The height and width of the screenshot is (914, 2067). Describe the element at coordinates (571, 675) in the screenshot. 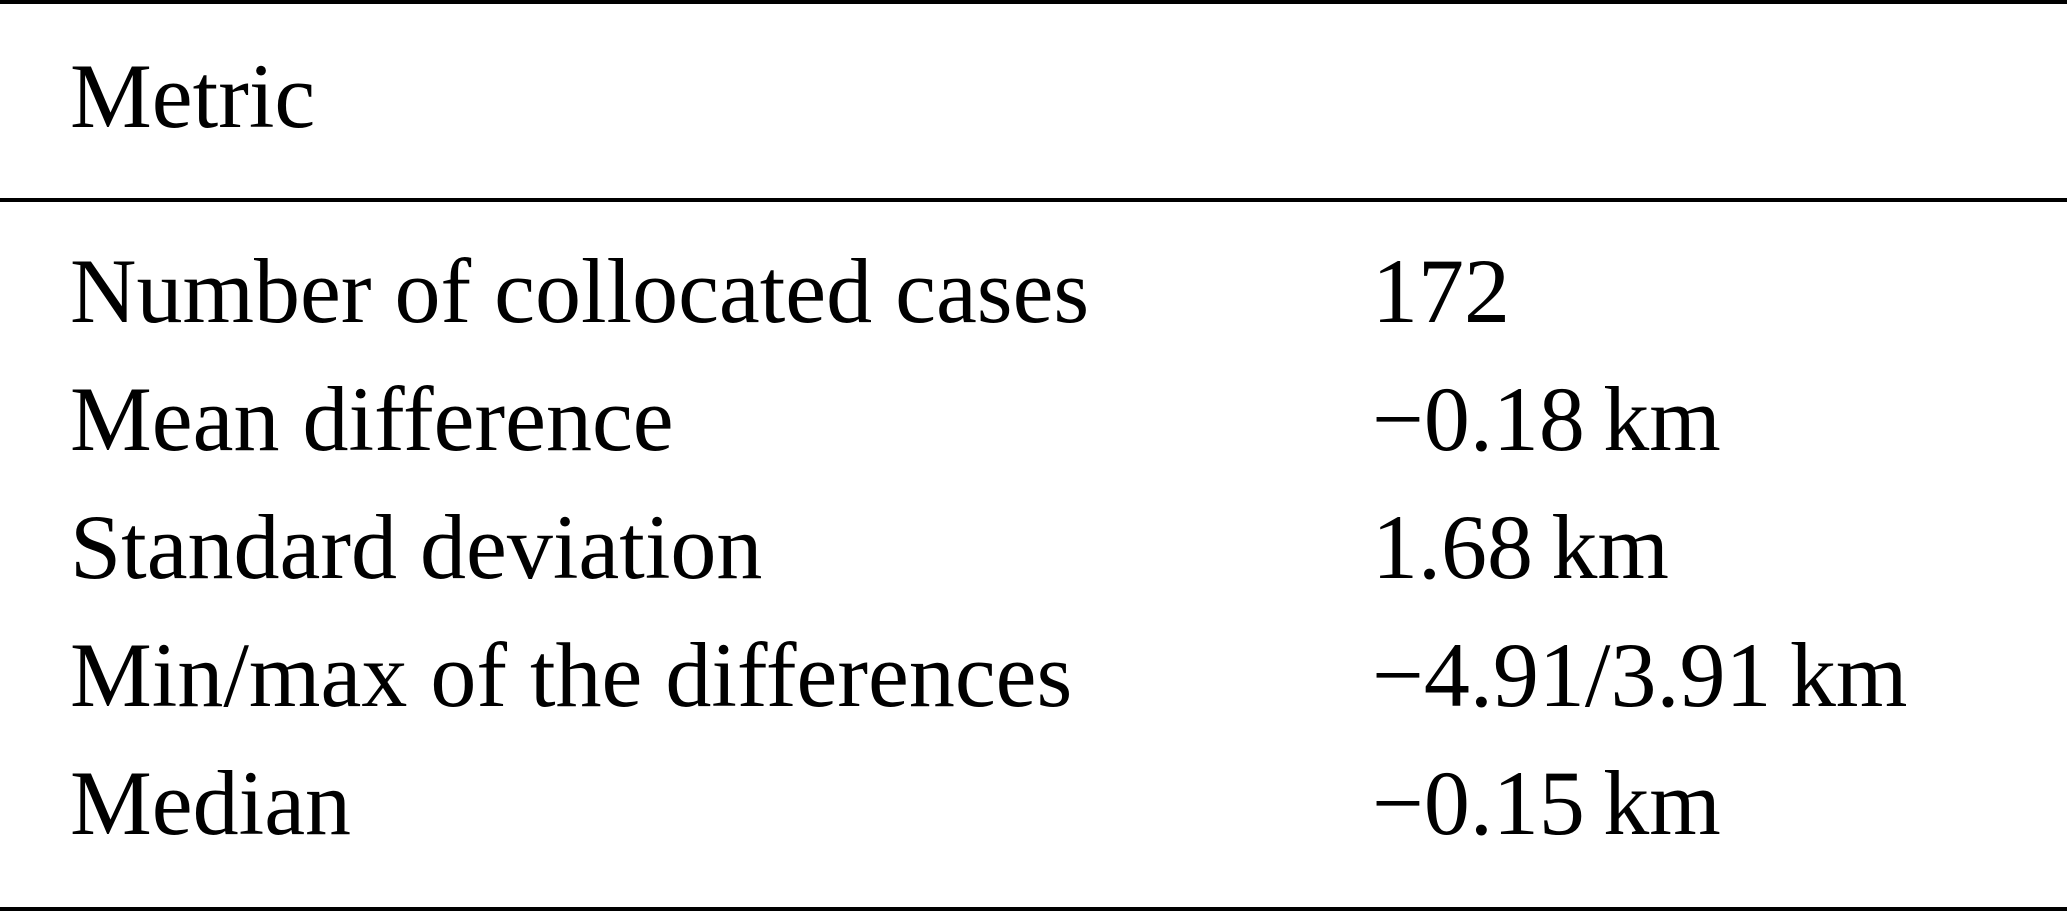

I see `row-metric-label: Min/max of the differences` at that location.